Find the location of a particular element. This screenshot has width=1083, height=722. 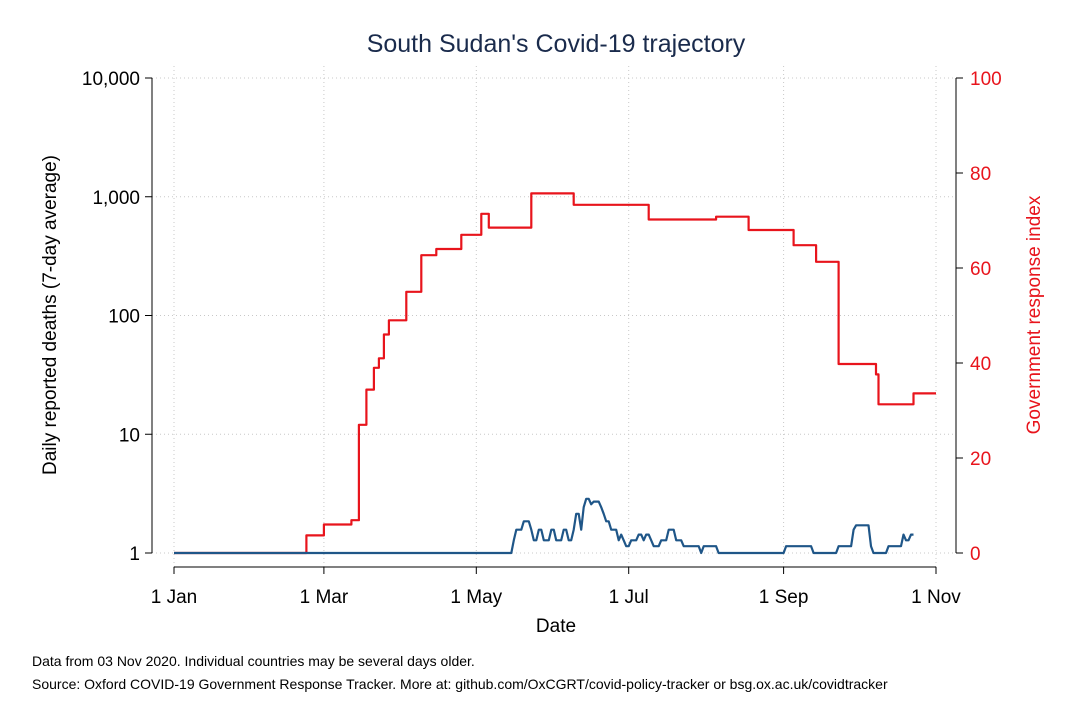

y-left-tick-label: 100 is located at coordinates (124, 317).